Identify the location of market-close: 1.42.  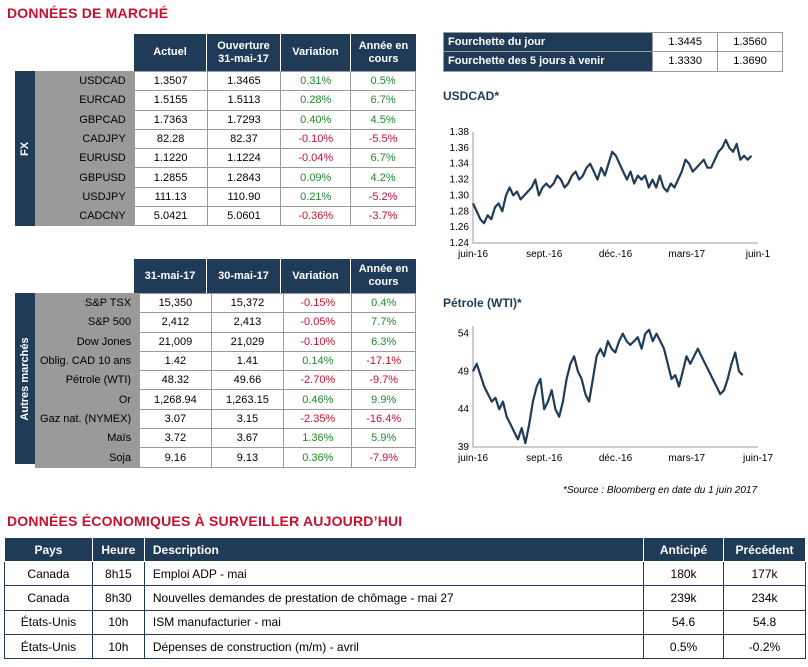
(175, 361).